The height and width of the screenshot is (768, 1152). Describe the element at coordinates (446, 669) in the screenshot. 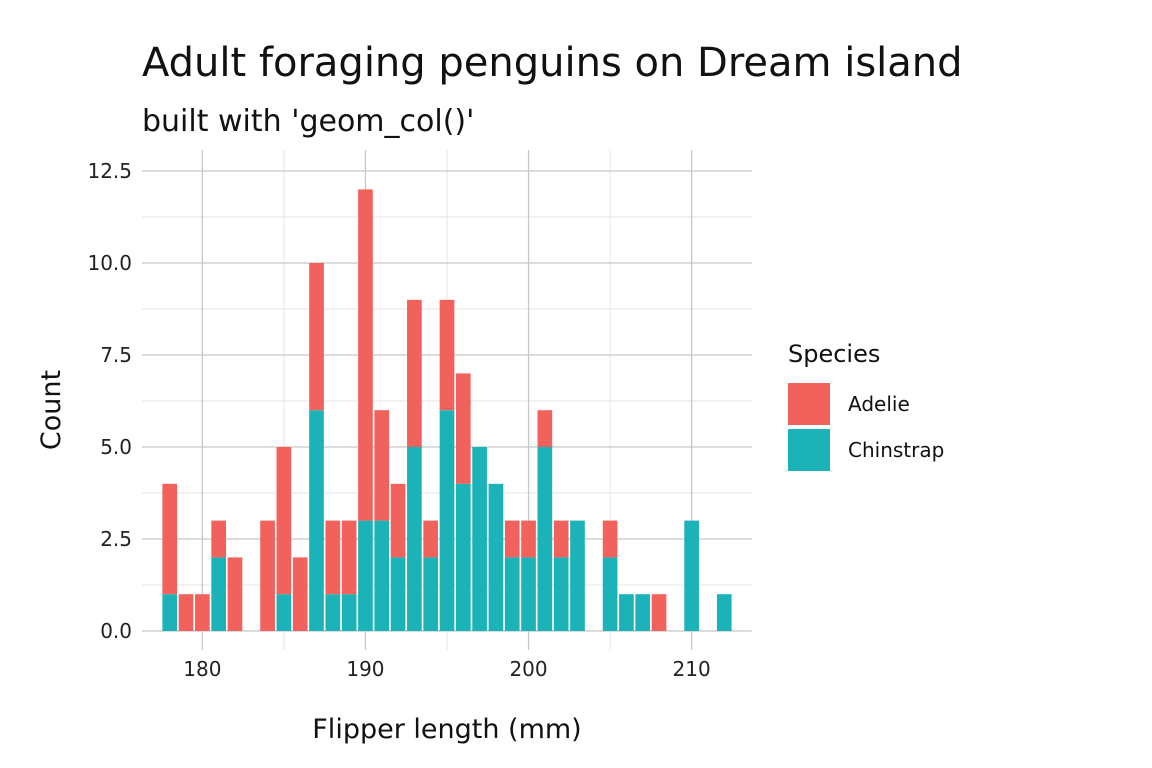

I see `x-axis-ticks: 180 190 200 210` at that location.